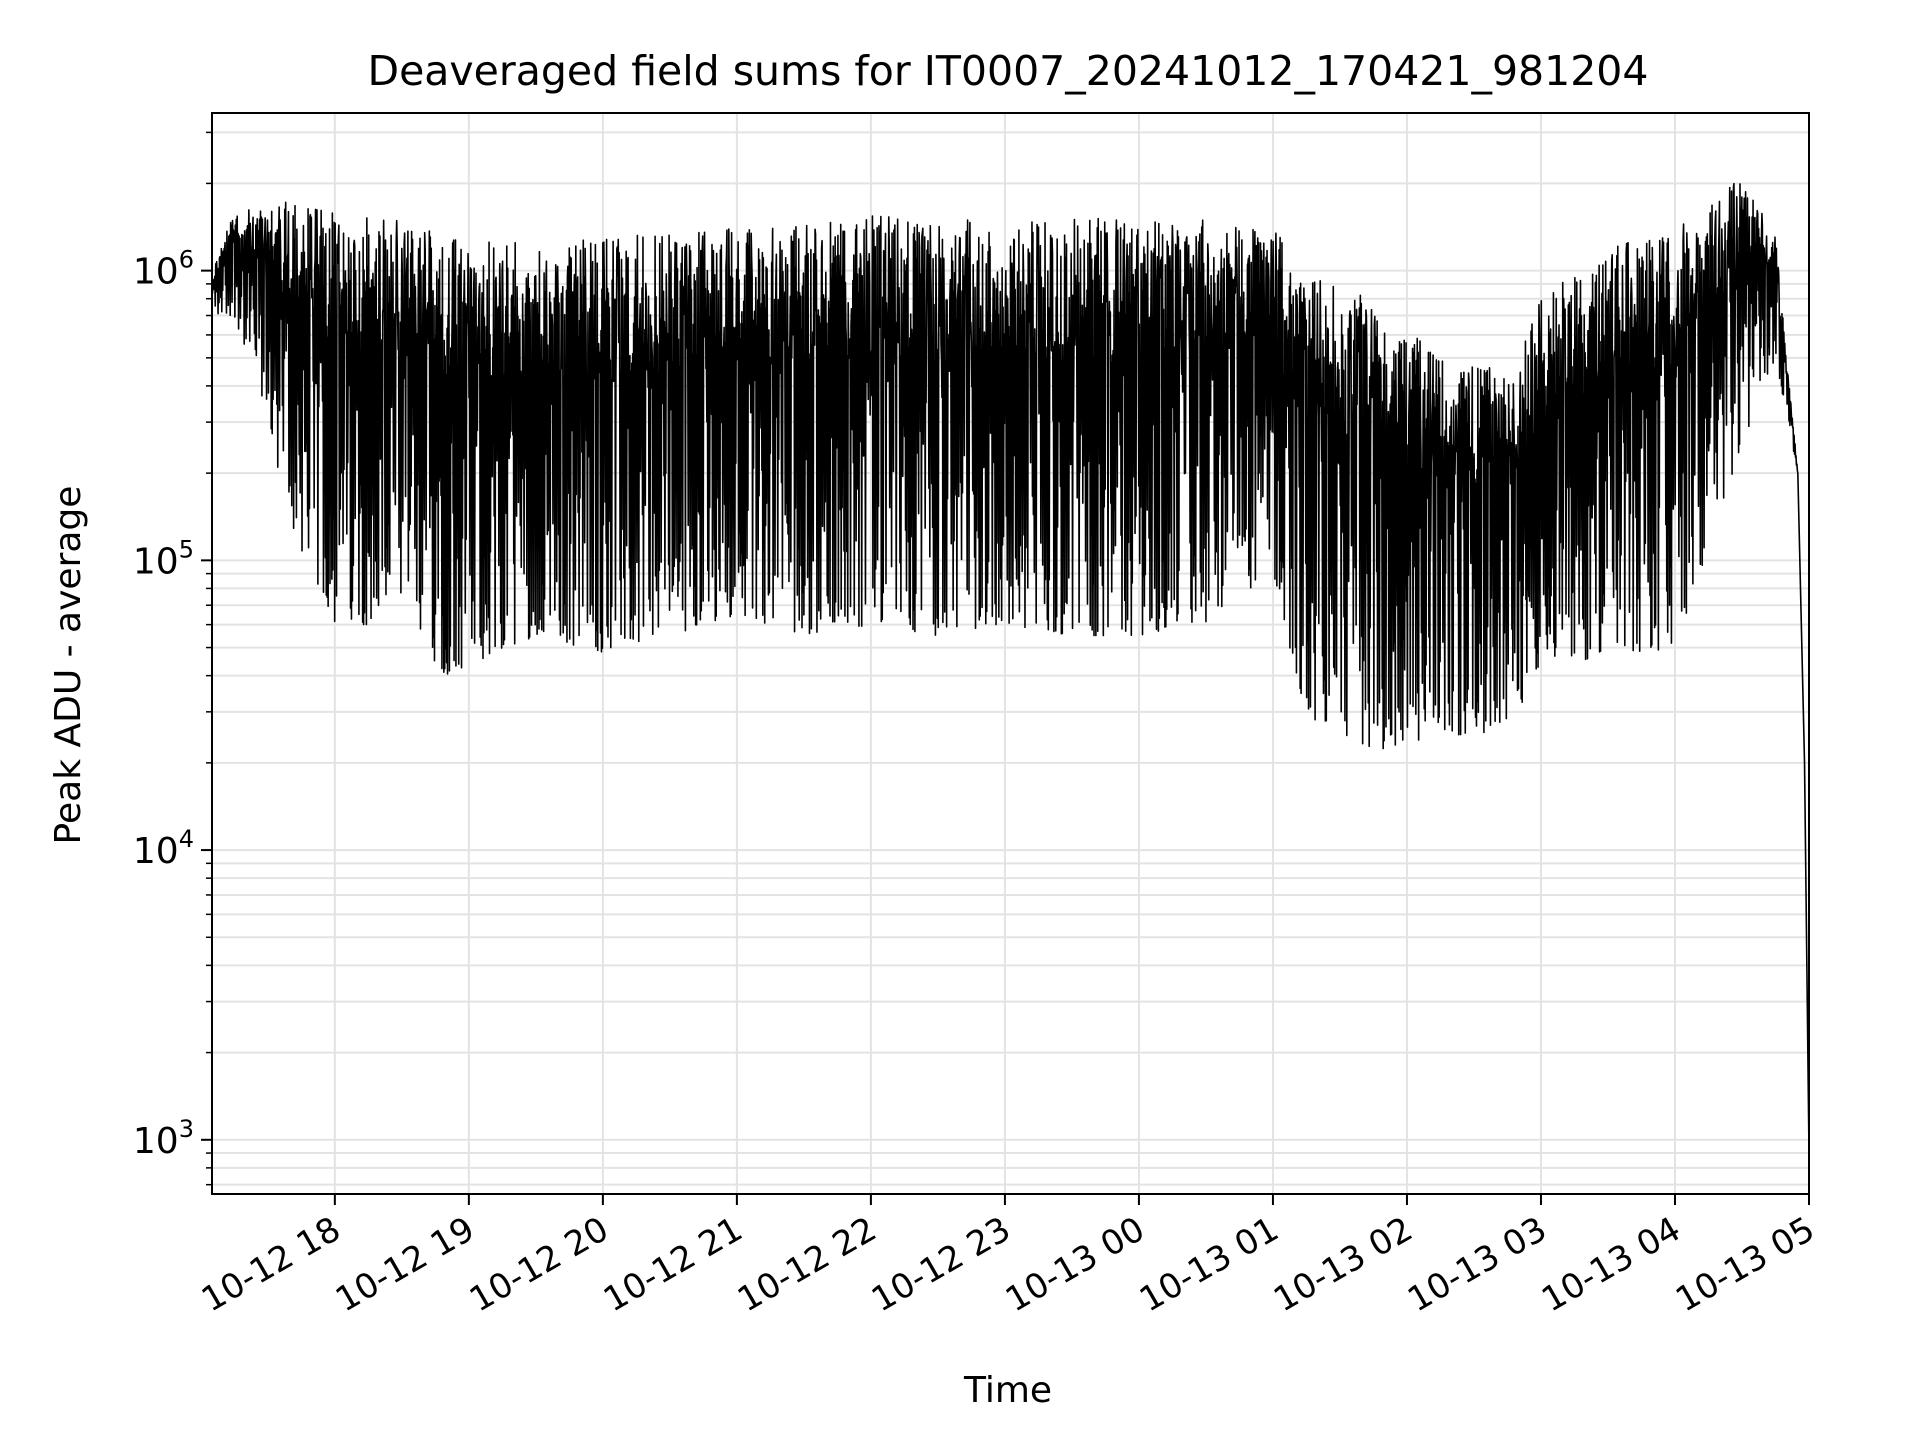 This screenshot has width=1920, height=1440. Describe the element at coordinates (186, 549) in the screenshot. I see `y-tick-exponent: 5` at that location.